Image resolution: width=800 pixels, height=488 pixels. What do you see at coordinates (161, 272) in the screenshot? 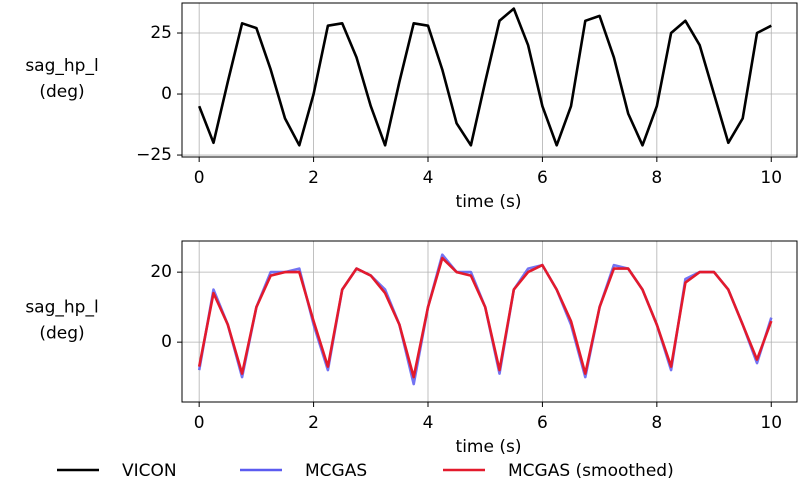
I see `y-tick-label: 20` at bounding box center [161, 272].